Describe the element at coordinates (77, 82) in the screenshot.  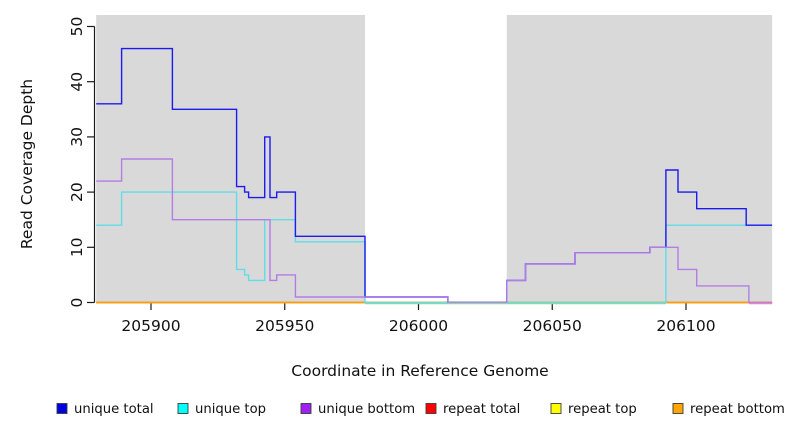
I see `y-tick-label: 40` at that location.